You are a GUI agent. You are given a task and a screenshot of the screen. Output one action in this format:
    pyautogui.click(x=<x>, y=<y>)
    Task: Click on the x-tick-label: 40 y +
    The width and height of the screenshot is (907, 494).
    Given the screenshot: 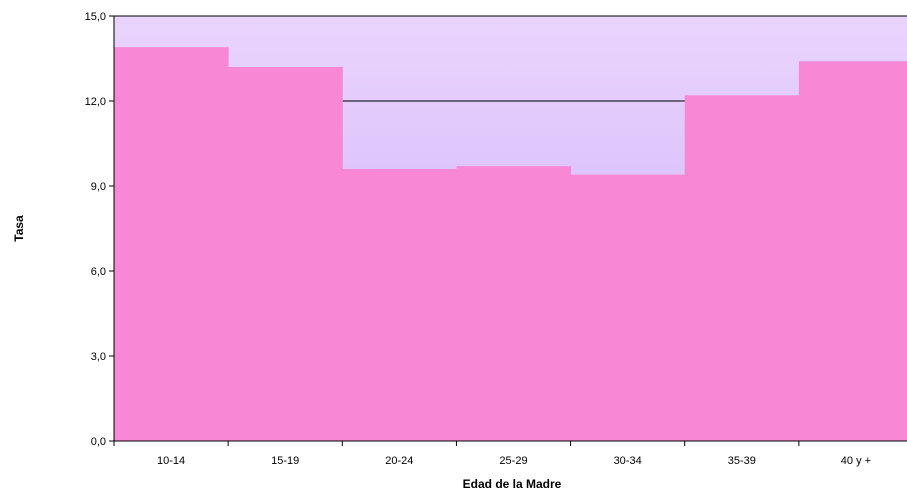 What is the action you would take?
    pyautogui.click(x=856, y=461)
    